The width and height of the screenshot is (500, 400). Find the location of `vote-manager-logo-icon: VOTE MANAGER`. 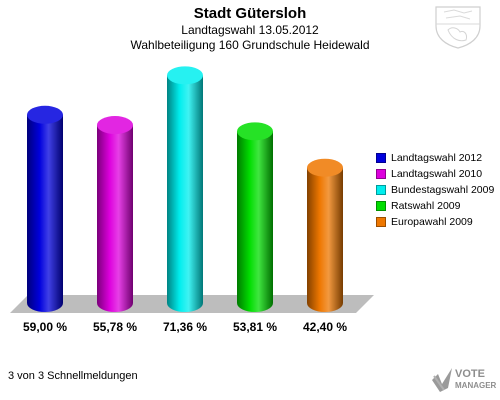

vote-manager-logo-icon: VOTE MANAGER is located at coordinates (464, 380).